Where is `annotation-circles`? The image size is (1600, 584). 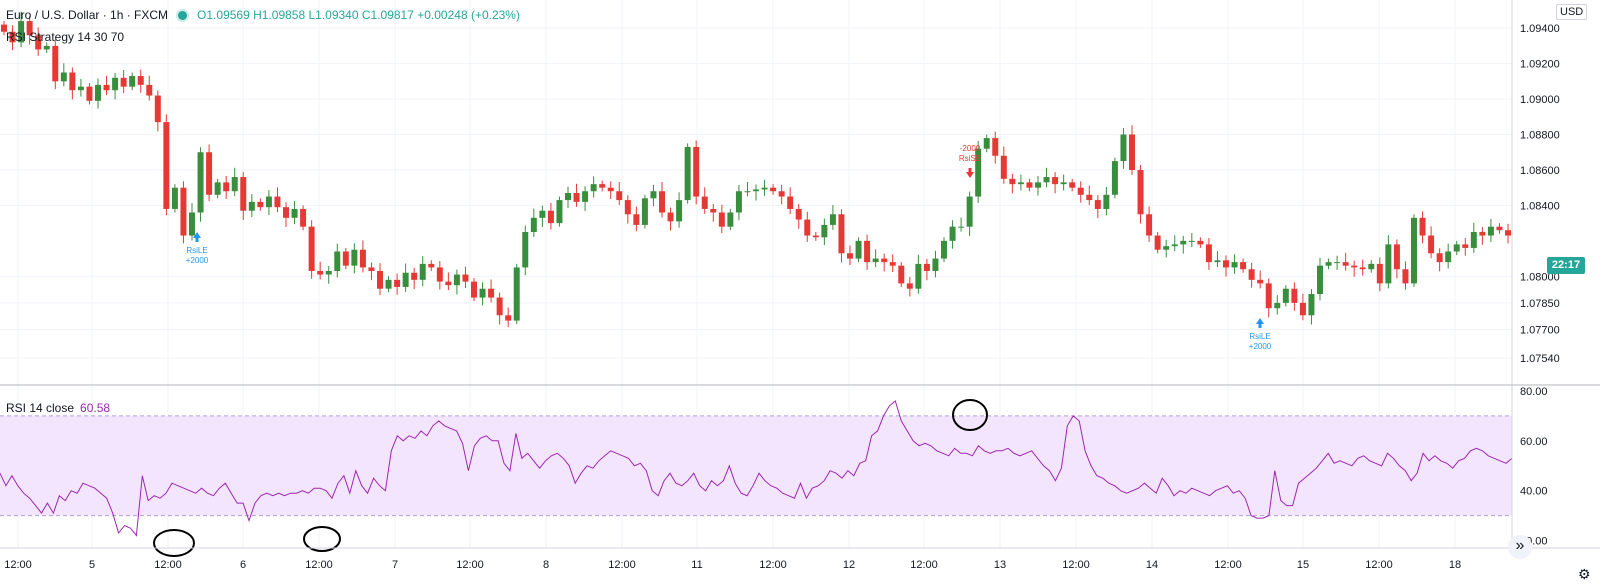
annotation-circles is located at coordinates (570, 478).